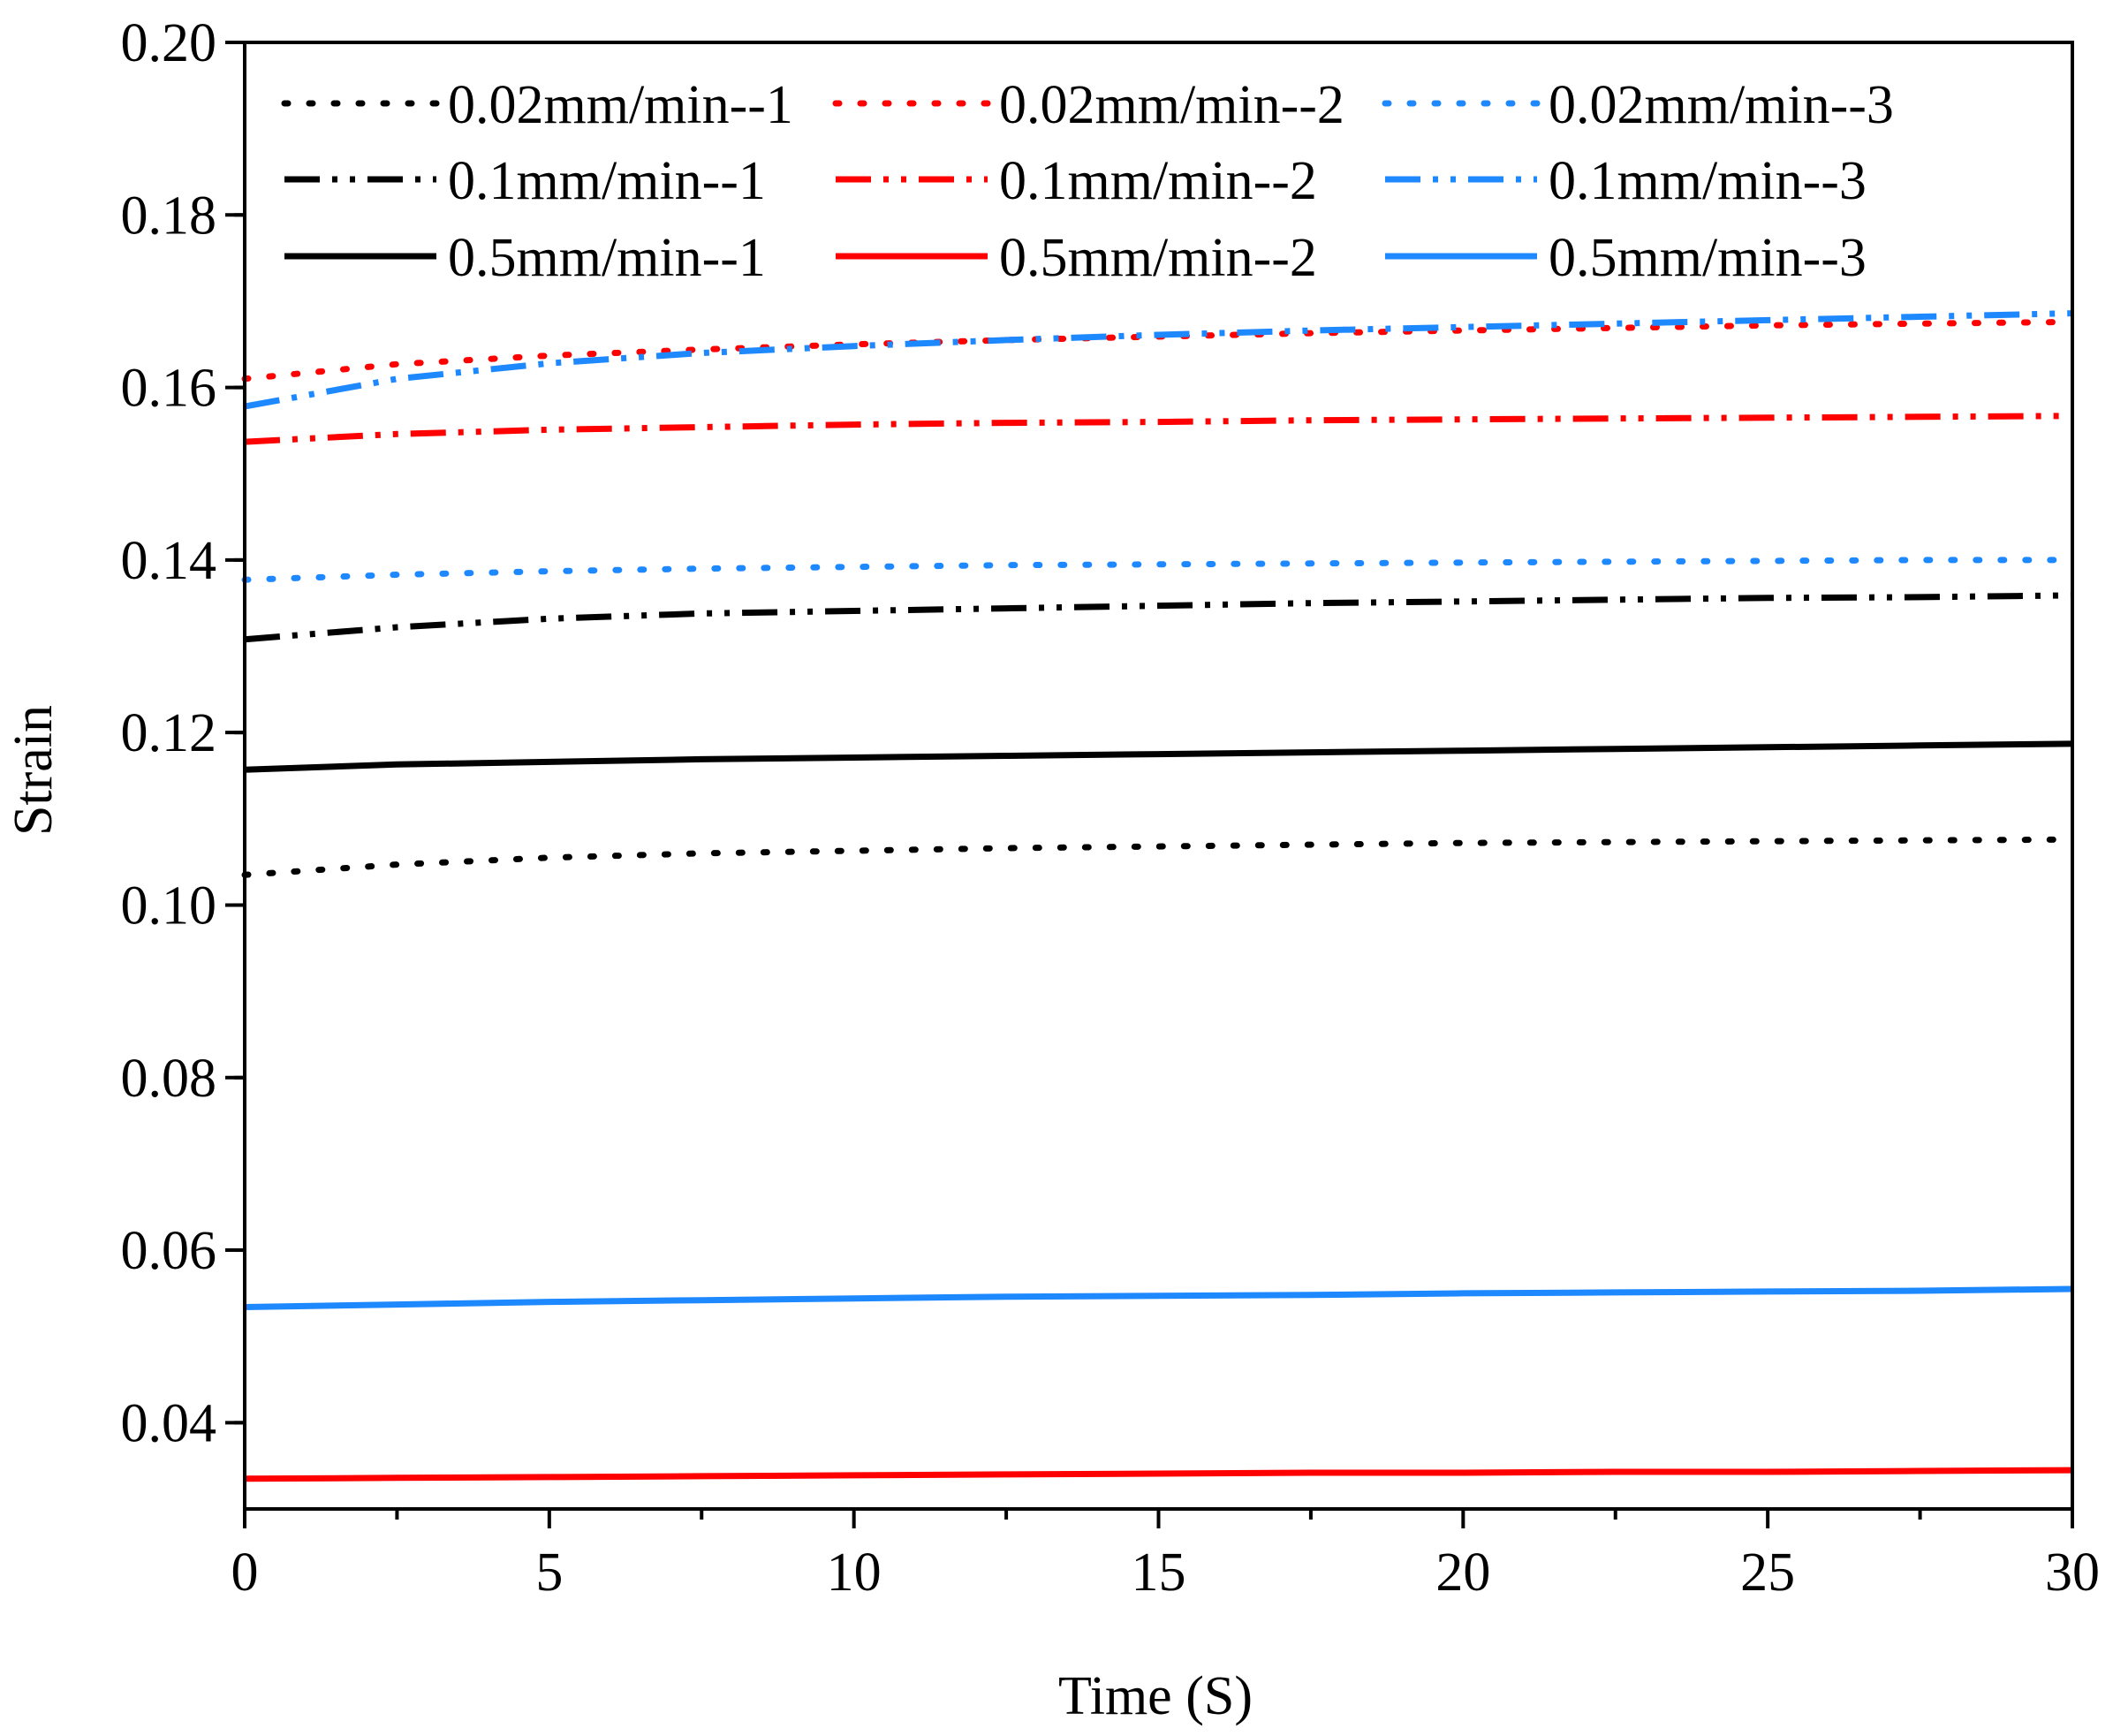  I want to click on legend-label-9: 0.5mm/min--3, so click(1708, 258).